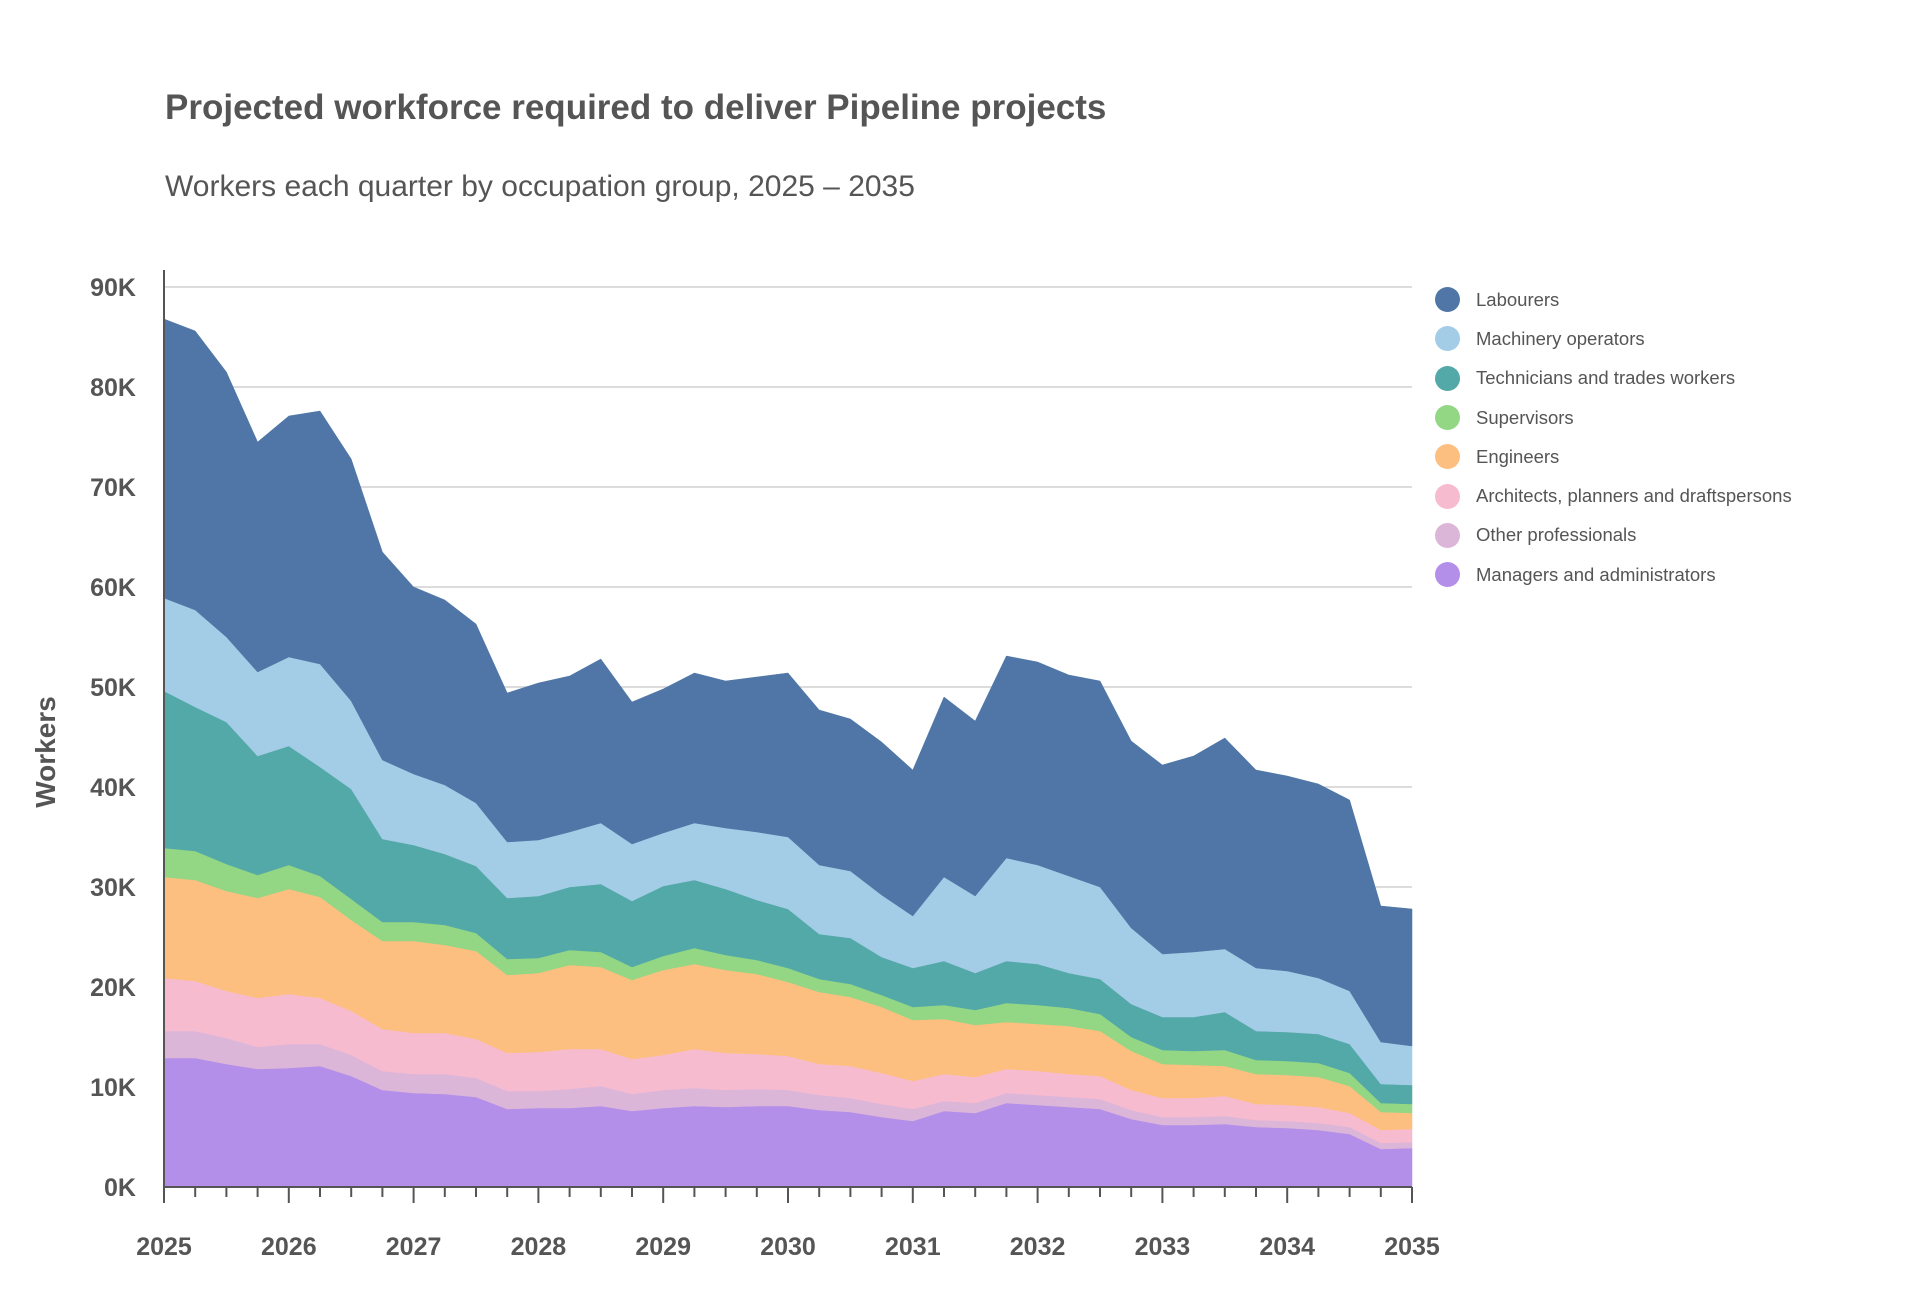 This screenshot has height=1311, width=1920. I want to click on legend-item: Managers and administrators, so click(1613, 574).